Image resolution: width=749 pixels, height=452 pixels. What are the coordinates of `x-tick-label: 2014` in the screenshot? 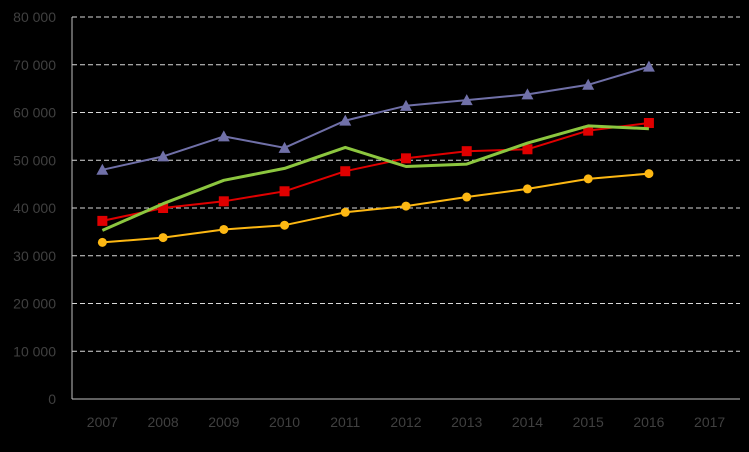 It's located at (527, 422).